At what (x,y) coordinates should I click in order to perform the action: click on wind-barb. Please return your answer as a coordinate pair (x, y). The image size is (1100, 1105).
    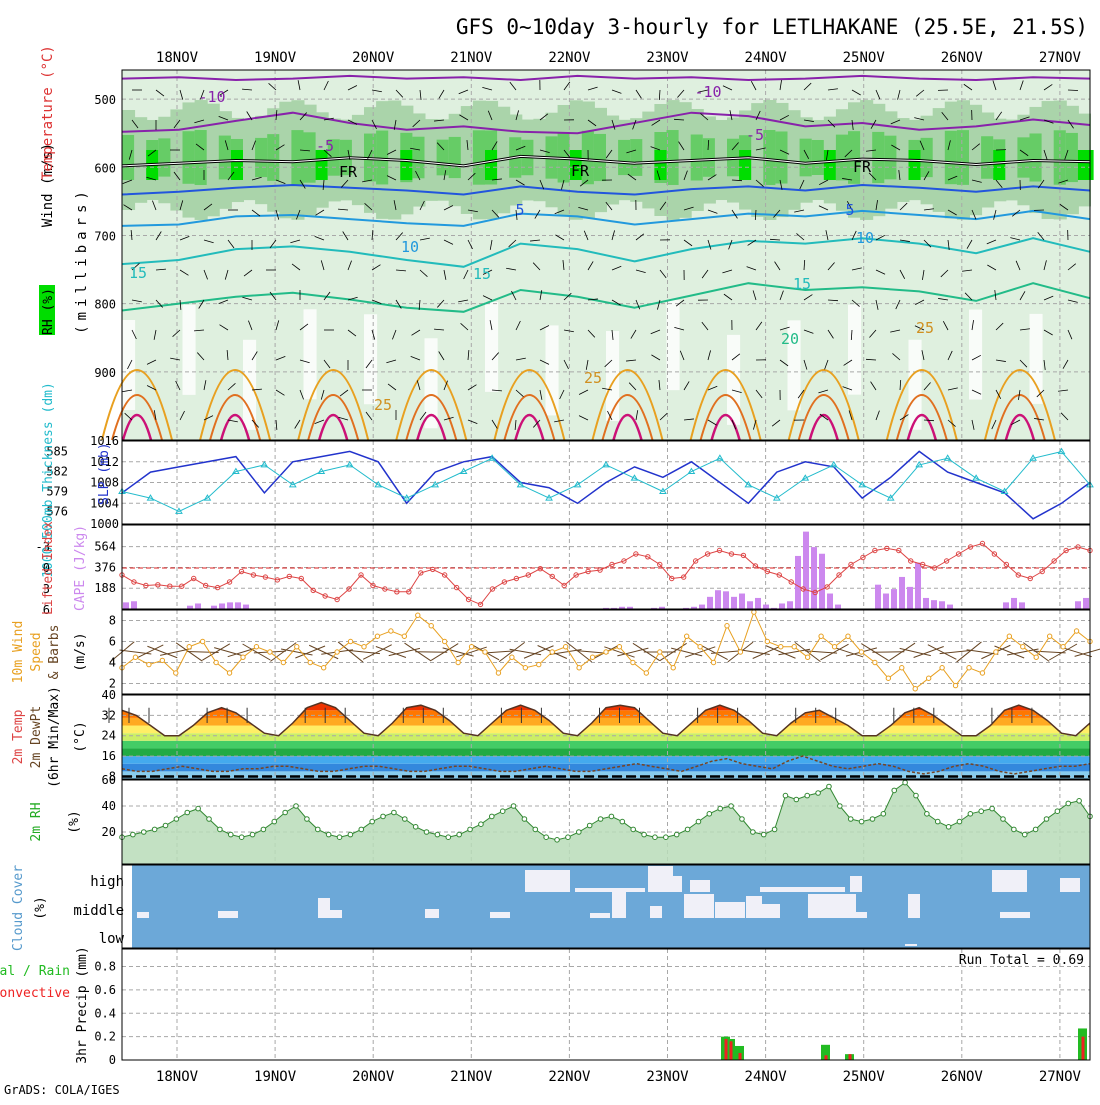
    Looking at the image, I should click on (1073, 90).